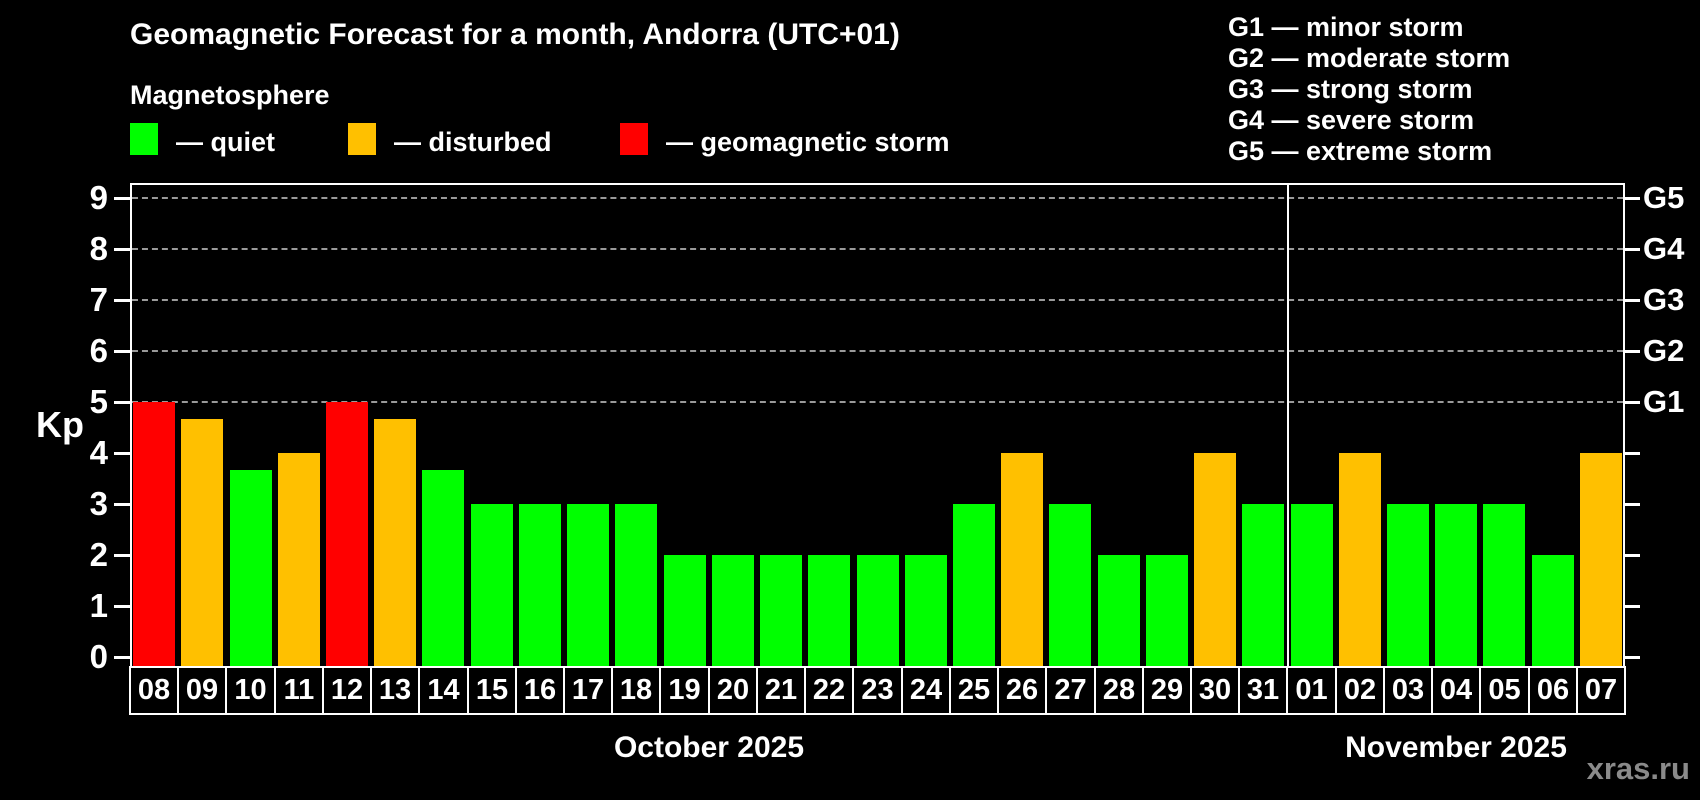  What do you see at coordinates (1360, 151) in the screenshot?
I see `g-scale-legend-g5: G5 — extreme storm` at bounding box center [1360, 151].